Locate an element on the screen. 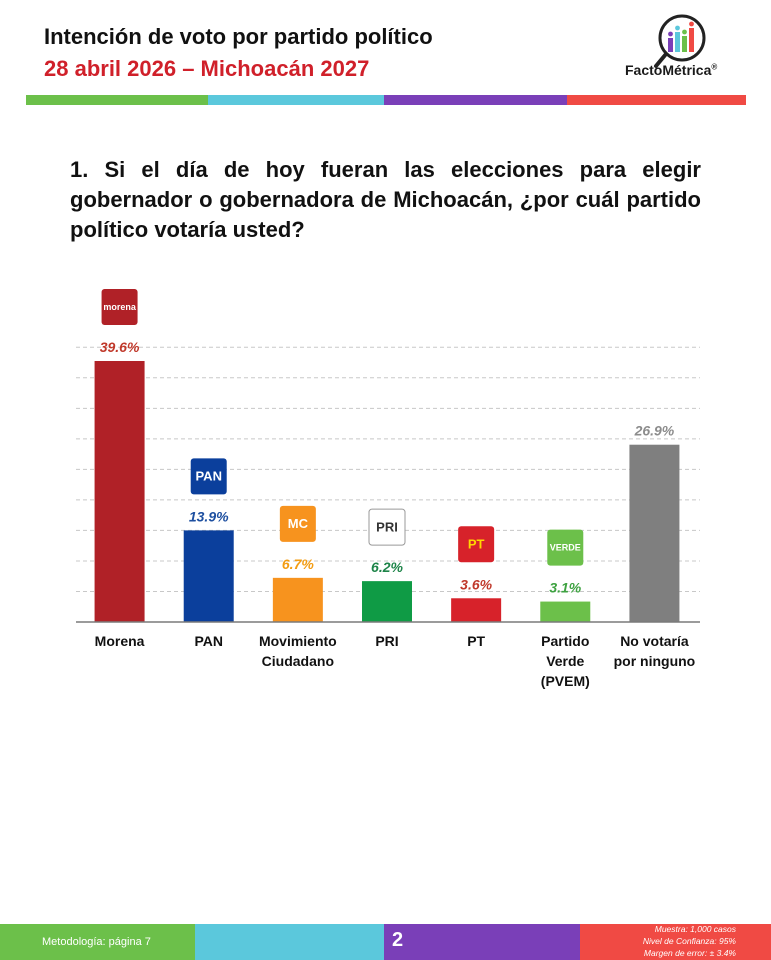 This screenshot has width=771, height=960. party-logo-text: PRI is located at coordinates (387, 526).